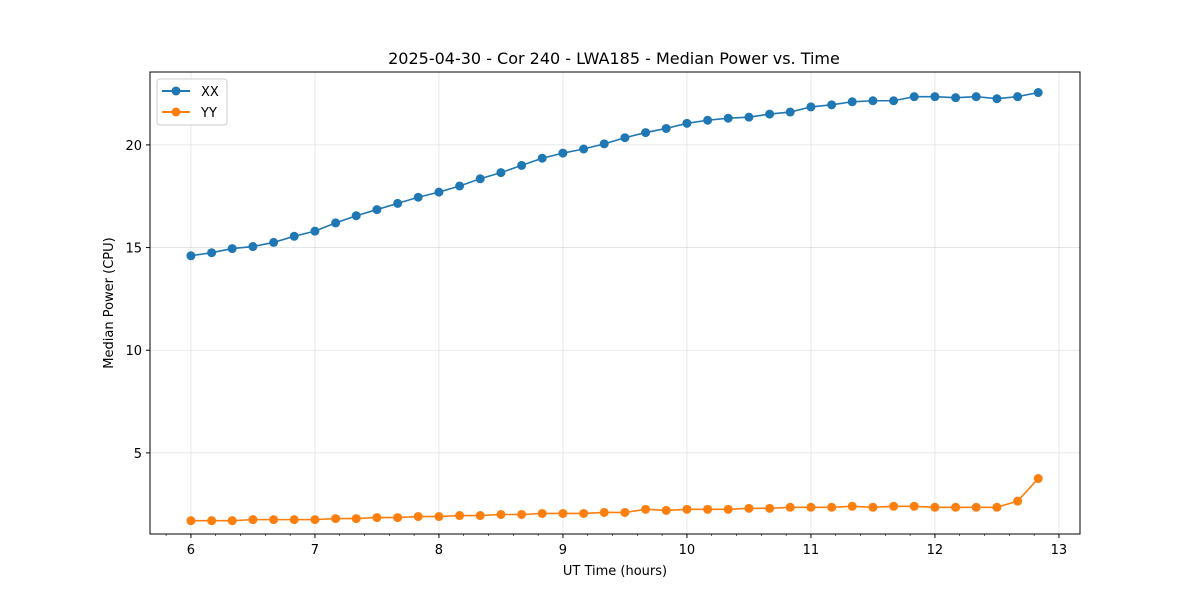  Describe the element at coordinates (935, 550) in the screenshot. I see `x-tick-label: 12` at that location.